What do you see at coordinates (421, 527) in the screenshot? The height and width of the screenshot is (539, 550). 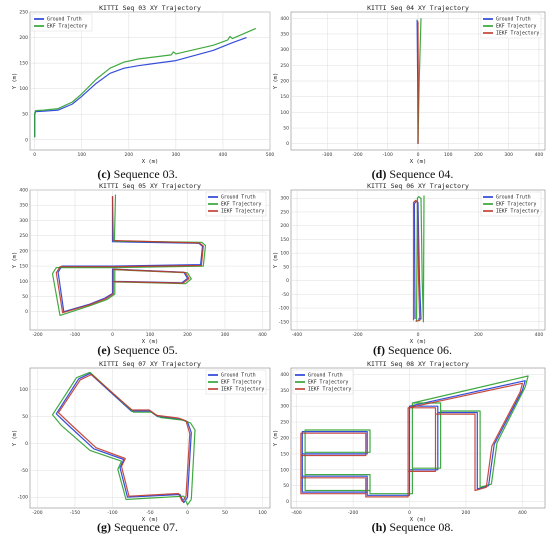 I see `caption-text: Sequence 08.` at bounding box center [421, 527].